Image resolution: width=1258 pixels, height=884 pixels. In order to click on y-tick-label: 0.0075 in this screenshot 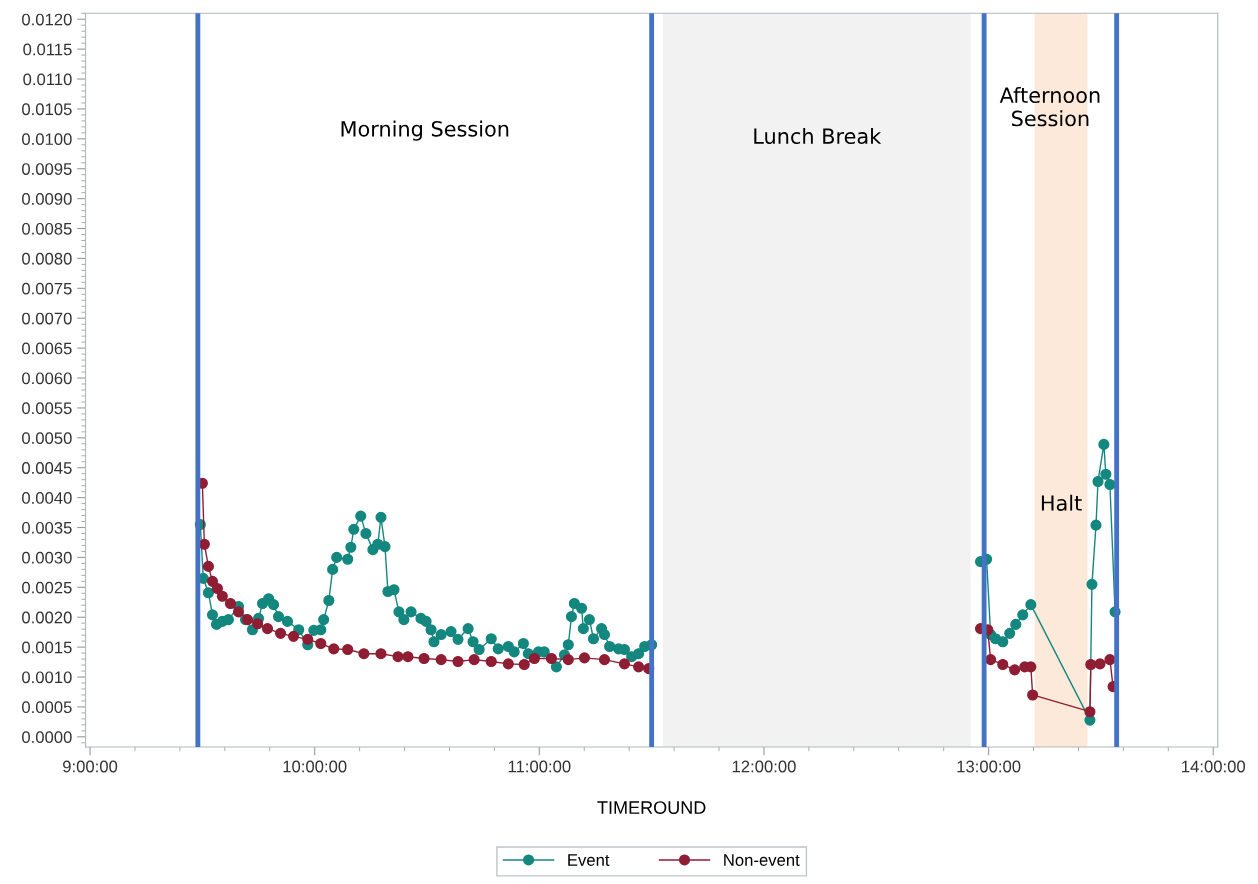, I will do `click(47, 288)`.